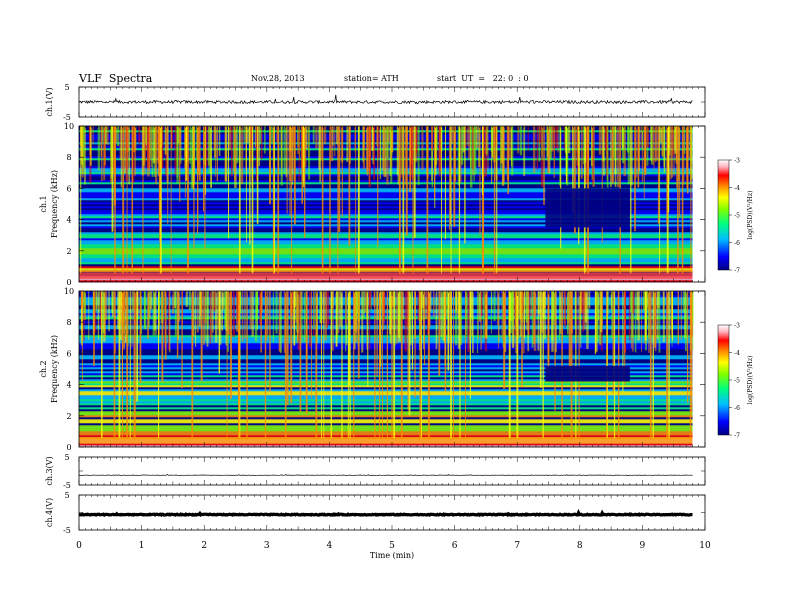 The width and height of the screenshot is (792, 612). Describe the element at coordinates (455, 546) in the screenshot. I see `x-tick-label: 6` at that location.